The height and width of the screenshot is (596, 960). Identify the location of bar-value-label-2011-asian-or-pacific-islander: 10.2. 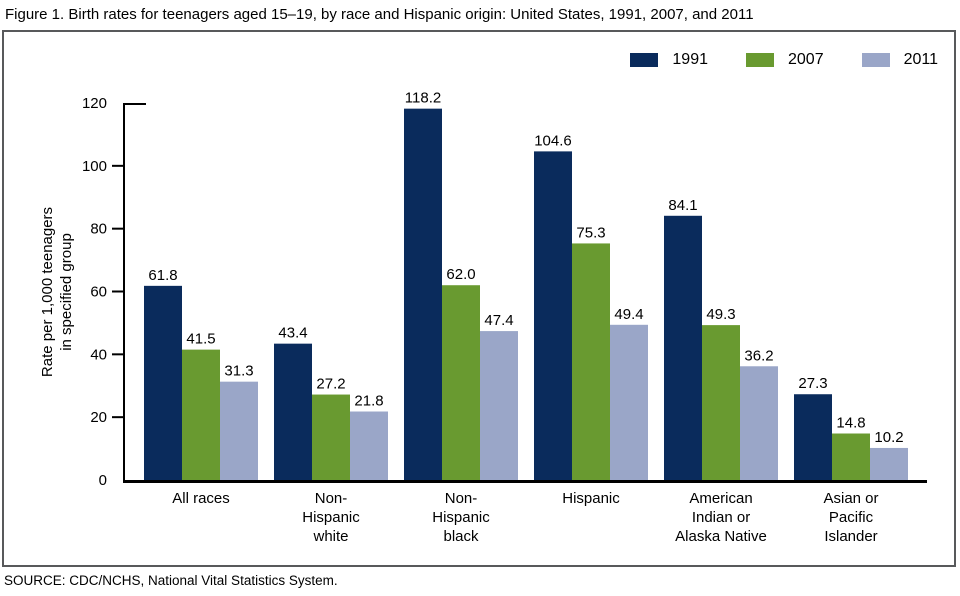
(888, 437).